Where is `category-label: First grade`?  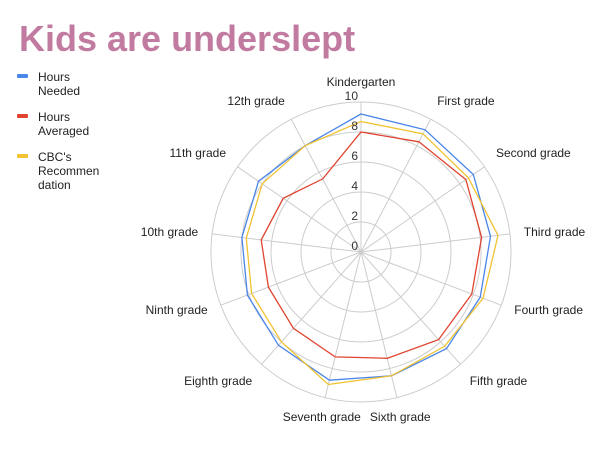
category-label: First grade is located at coordinates (466, 101).